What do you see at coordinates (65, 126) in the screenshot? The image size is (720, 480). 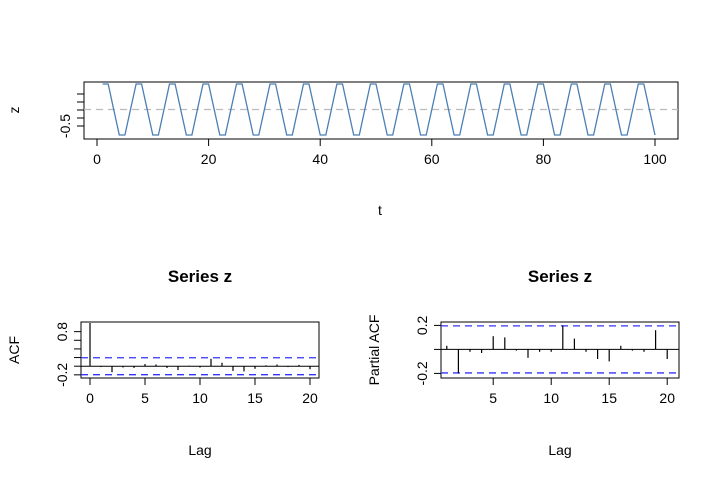 I see `time-series-y-tick-label: -0.5` at bounding box center [65, 126].